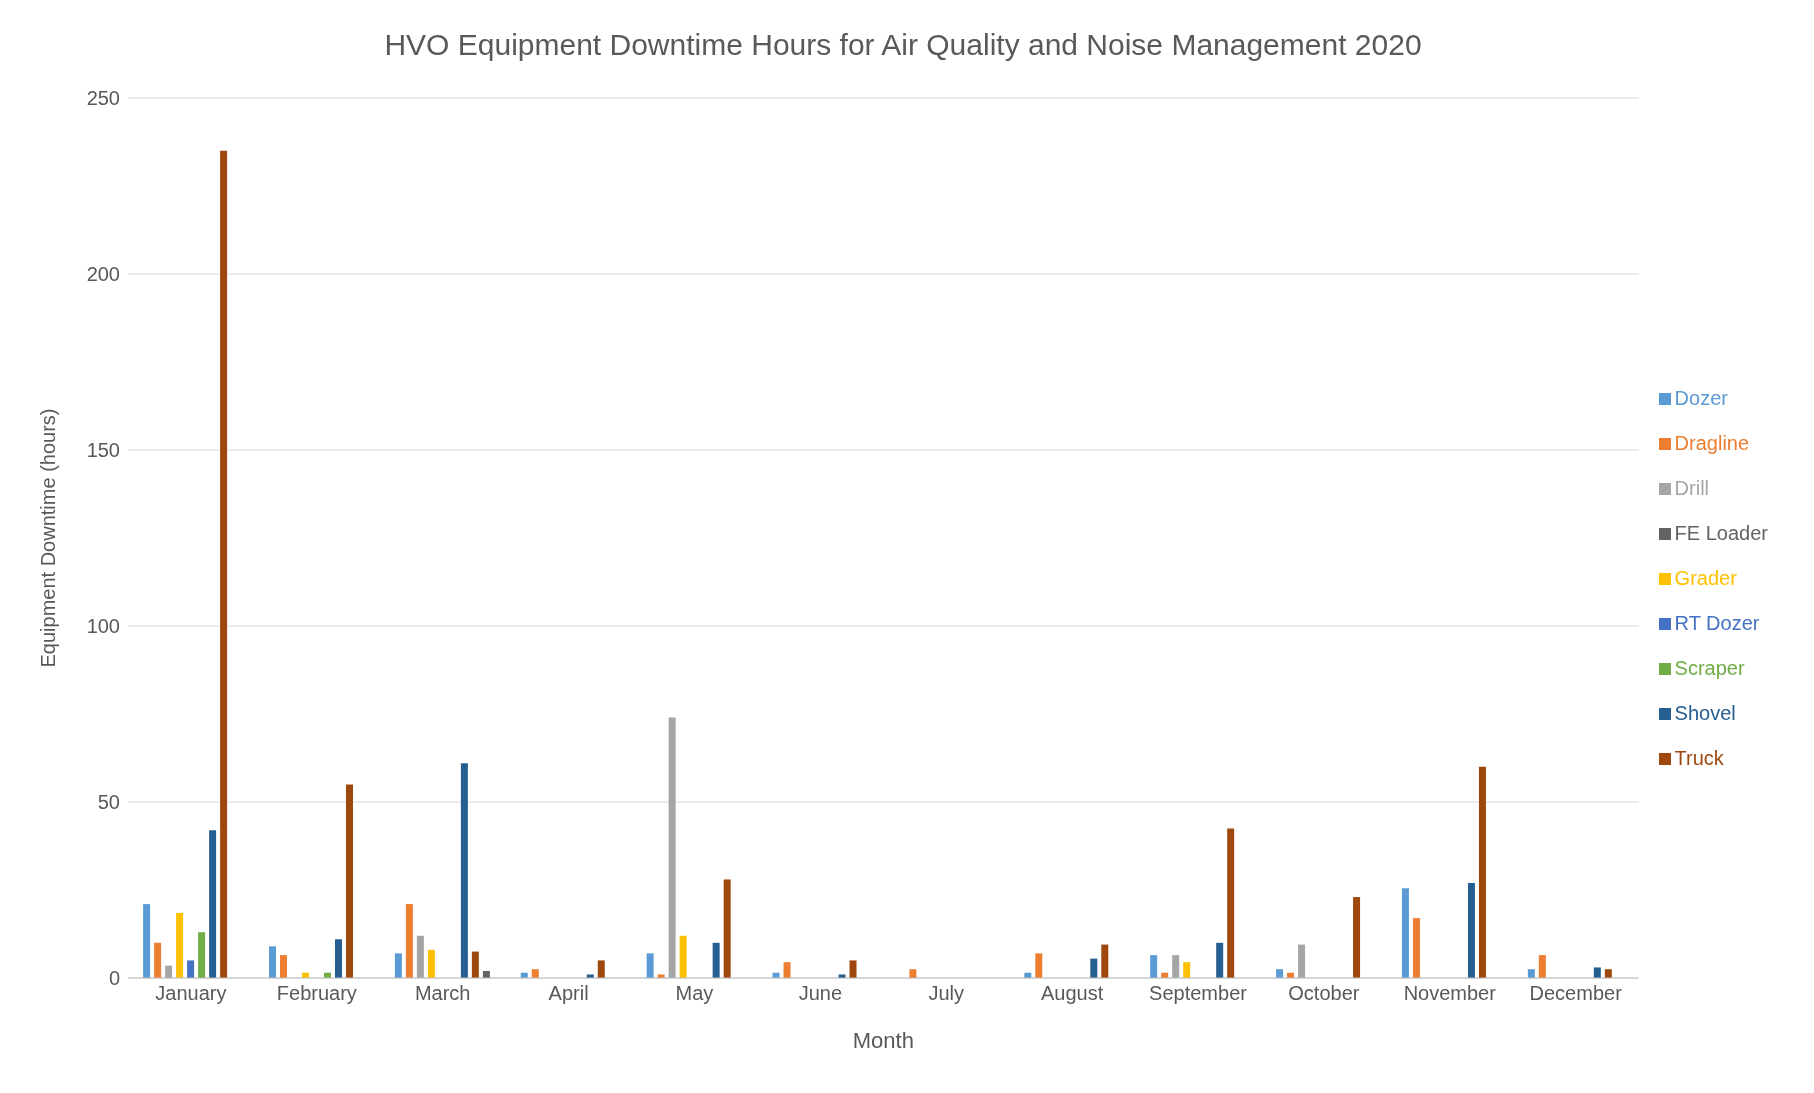 The image size is (1814, 1093). Describe the element at coordinates (1576, 993) in the screenshot. I see `x-tick-label: December` at that location.